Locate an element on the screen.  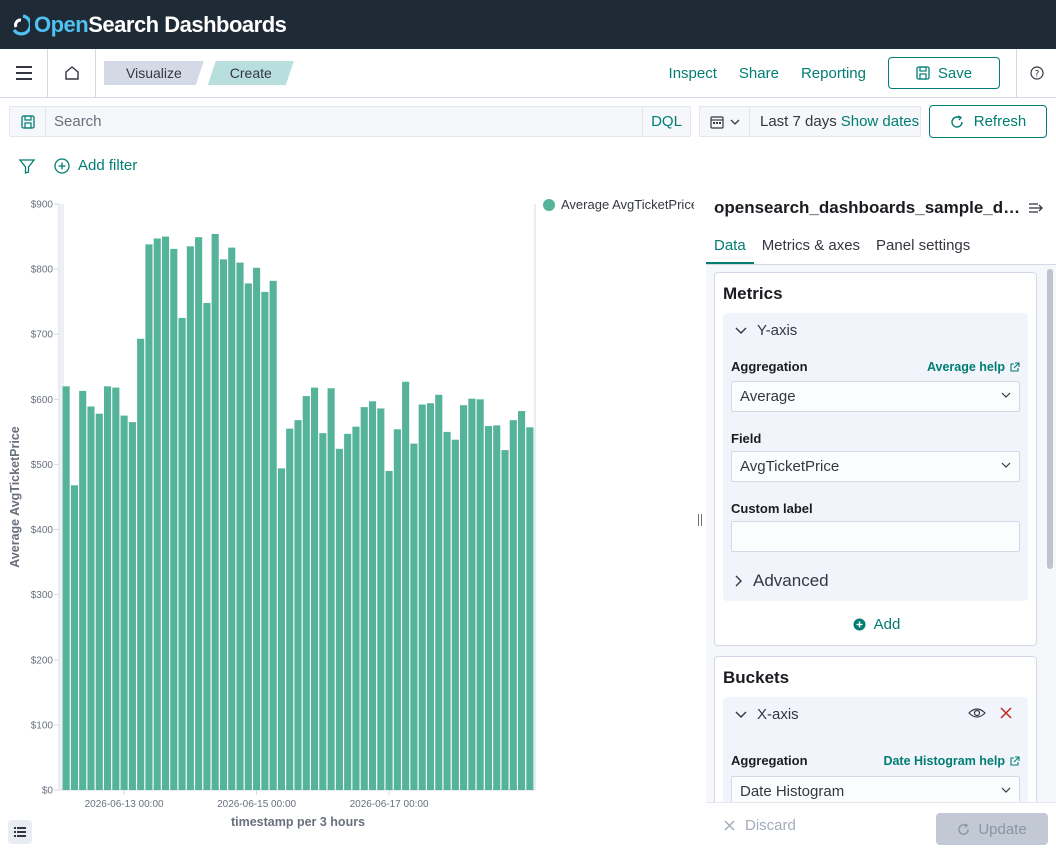
toggle-visibility-button is located at coordinates (977, 713).